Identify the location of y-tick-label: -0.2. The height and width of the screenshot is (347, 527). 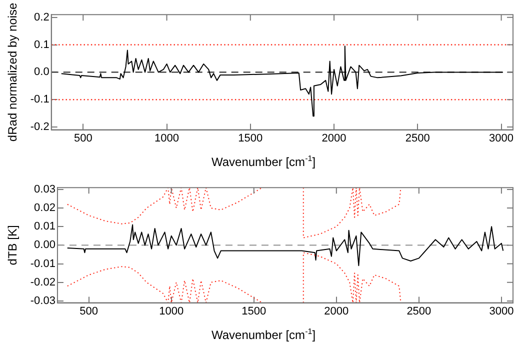
(40, 127).